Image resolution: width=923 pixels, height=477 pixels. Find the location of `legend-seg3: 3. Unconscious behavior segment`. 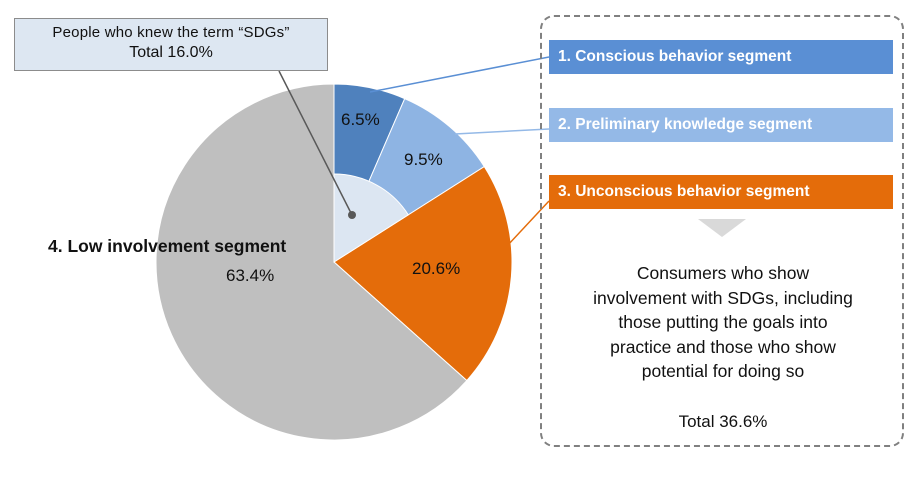

legend-seg3: 3. Unconscious behavior segment is located at coordinates (721, 192).